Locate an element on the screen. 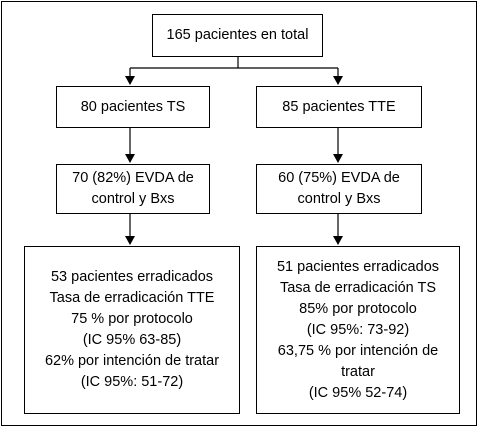 This screenshot has height=429, width=480. ts-control-box: 70 (82%) EVDA de control y Bxs is located at coordinates (133, 189).